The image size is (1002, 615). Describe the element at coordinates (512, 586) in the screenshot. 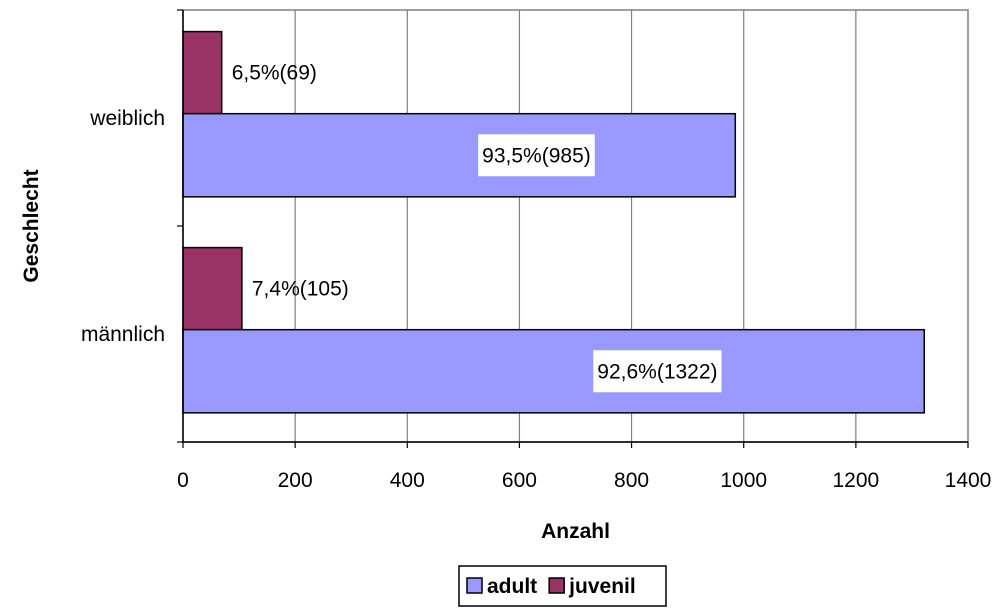

I see `legend-label: adult` at that location.